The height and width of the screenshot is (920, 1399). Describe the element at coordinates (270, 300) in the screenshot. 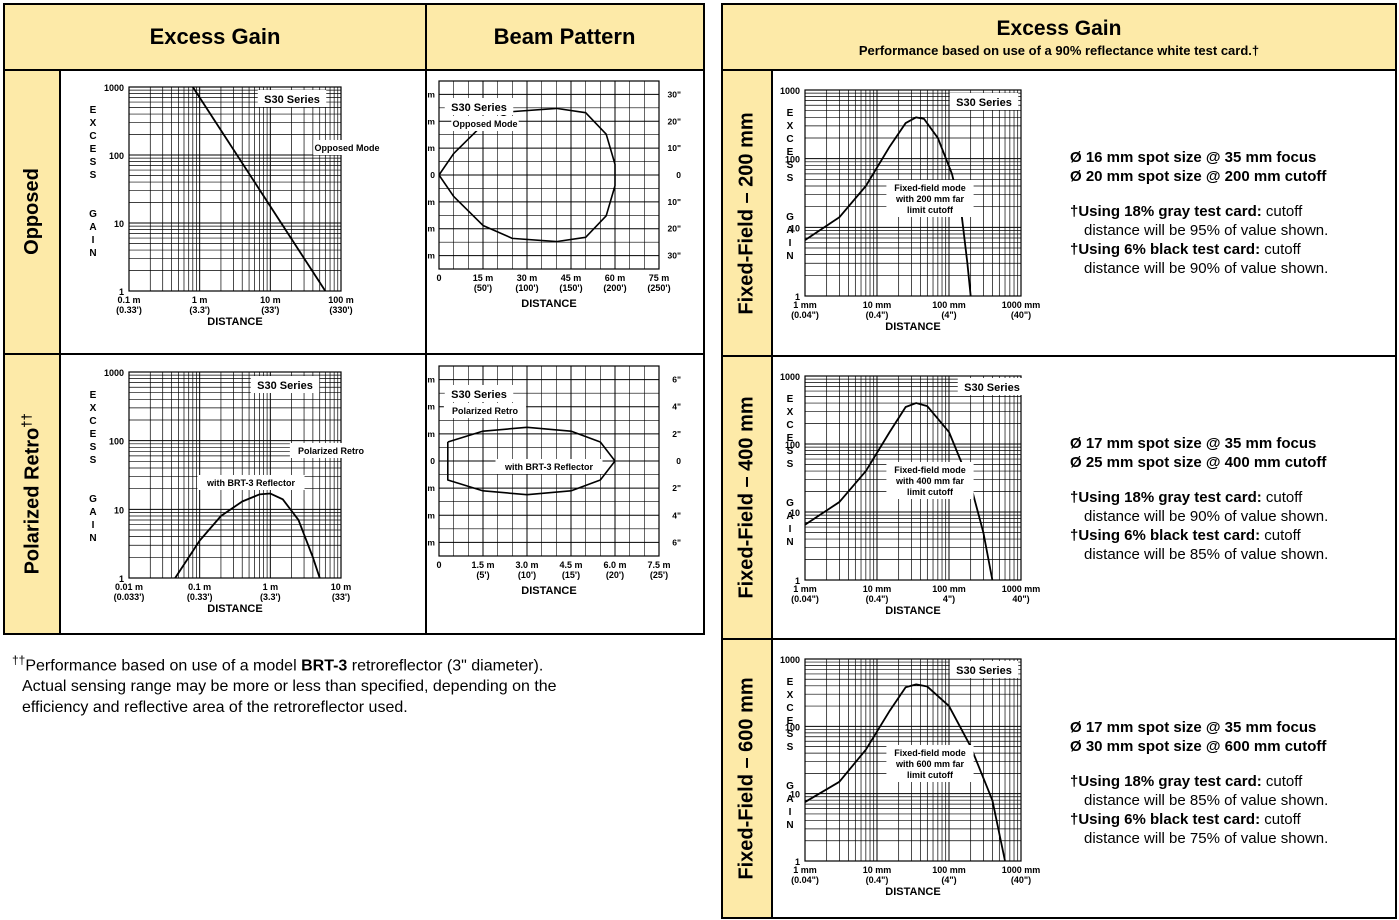

I see `x-tick-label: 10 m` at that location.